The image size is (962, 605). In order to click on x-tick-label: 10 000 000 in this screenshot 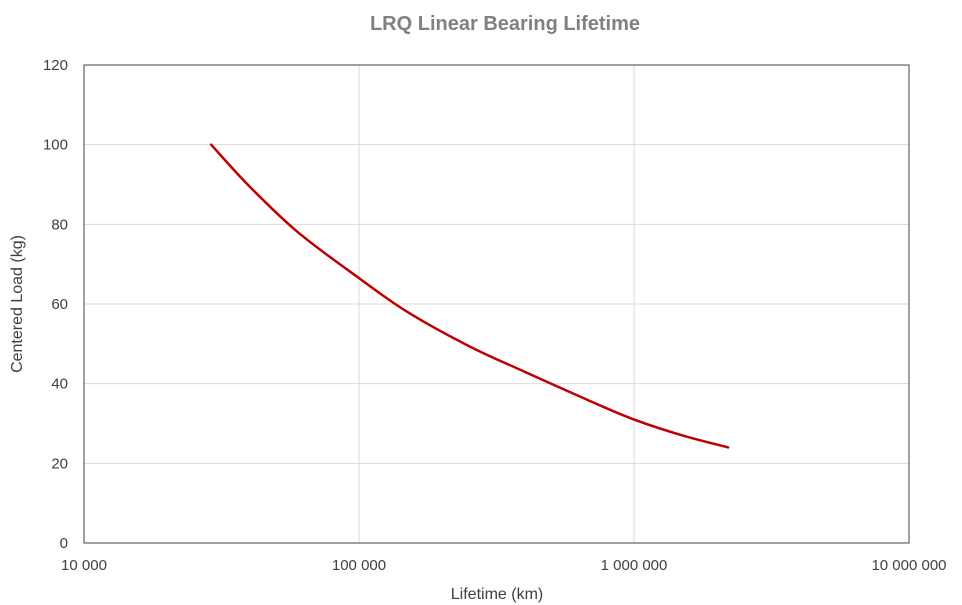, I will do `click(908, 565)`.